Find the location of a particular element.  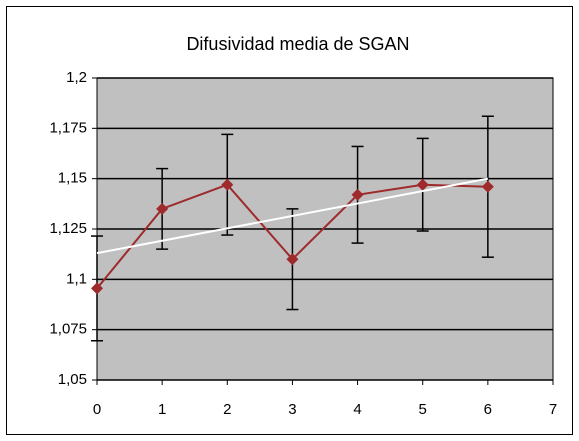

x-tick-label: 7 is located at coordinates (553, 409).